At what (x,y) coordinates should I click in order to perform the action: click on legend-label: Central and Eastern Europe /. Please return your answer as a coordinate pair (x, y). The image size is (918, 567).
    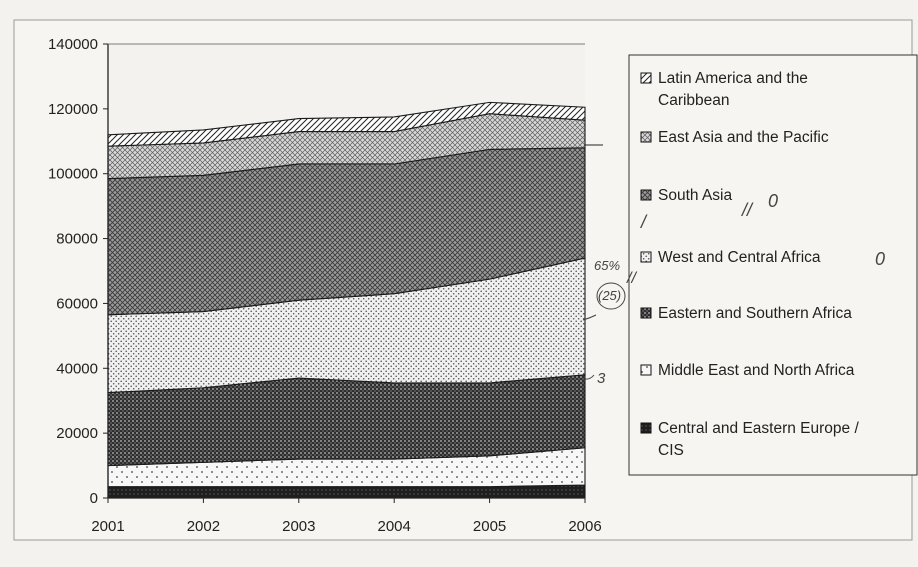
    Looking at the image, I should click on (758, 428).